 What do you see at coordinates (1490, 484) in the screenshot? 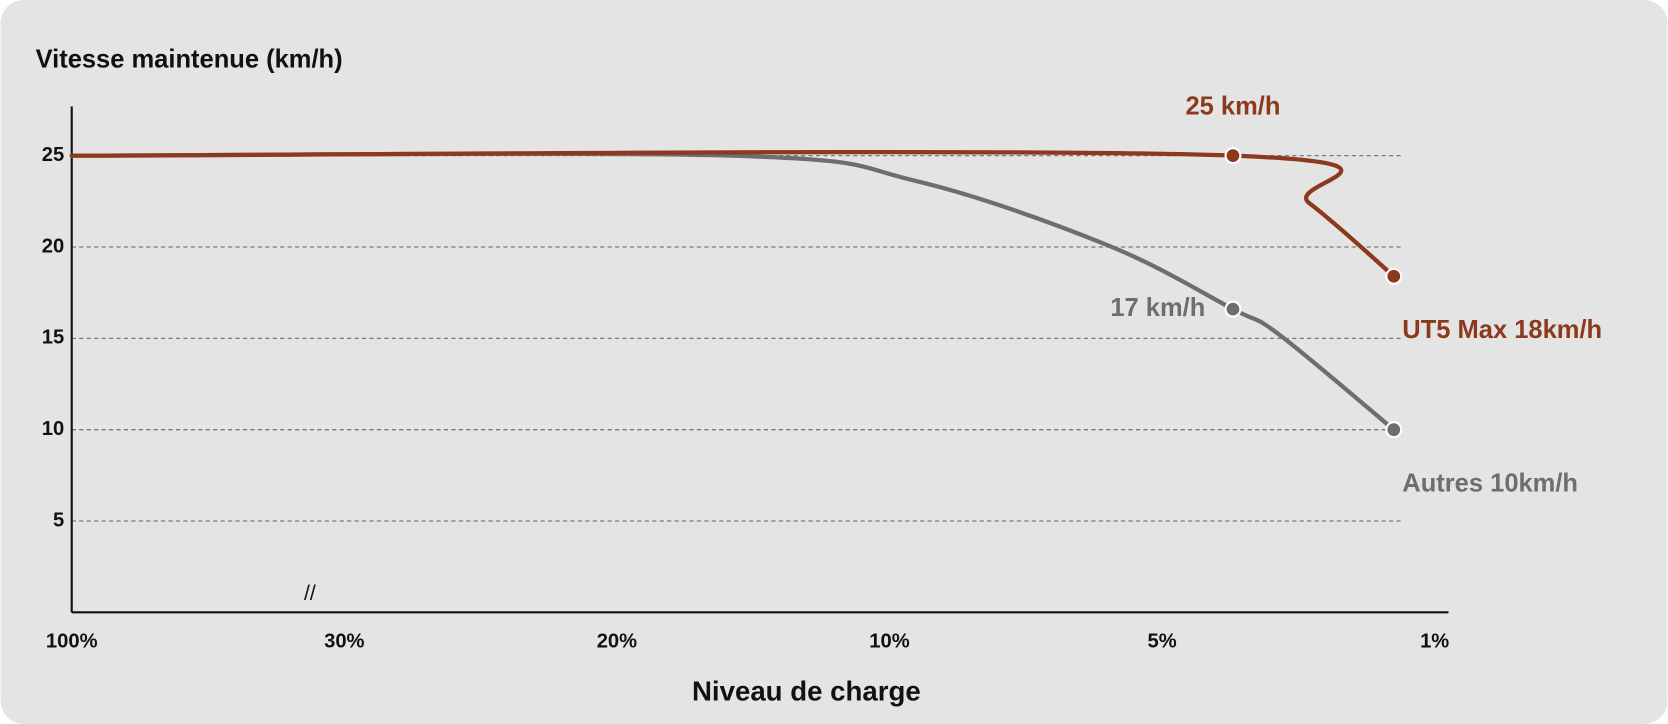
I see `data-label: Autres 10km/h` at bounding box center [1490, 484].